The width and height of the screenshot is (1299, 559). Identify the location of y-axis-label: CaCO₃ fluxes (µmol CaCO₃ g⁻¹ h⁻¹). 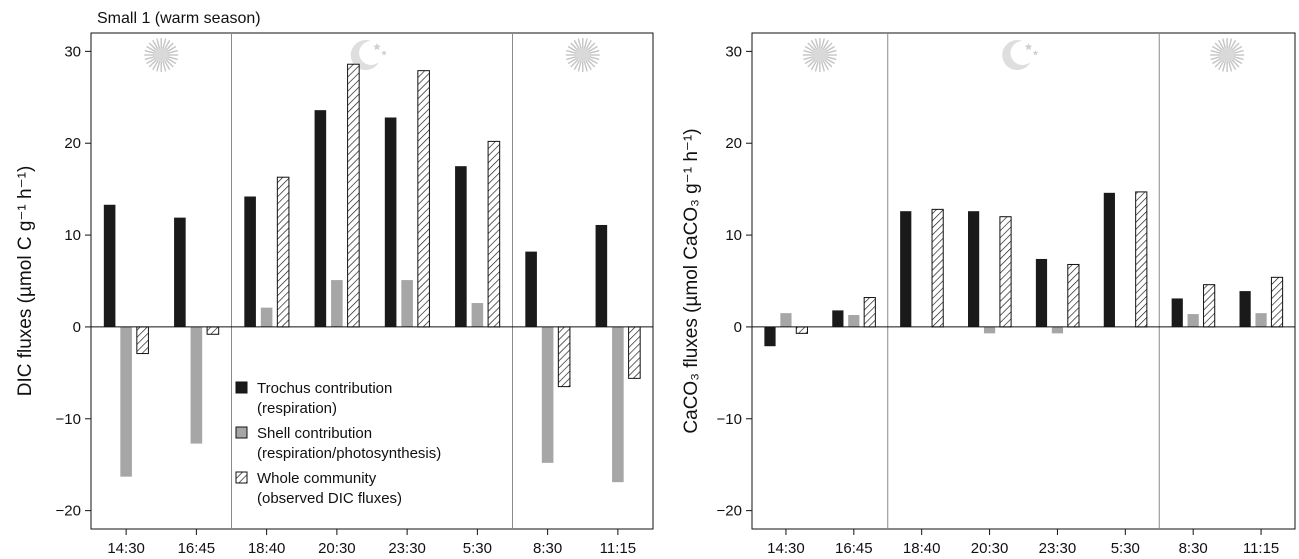
(691, 280).